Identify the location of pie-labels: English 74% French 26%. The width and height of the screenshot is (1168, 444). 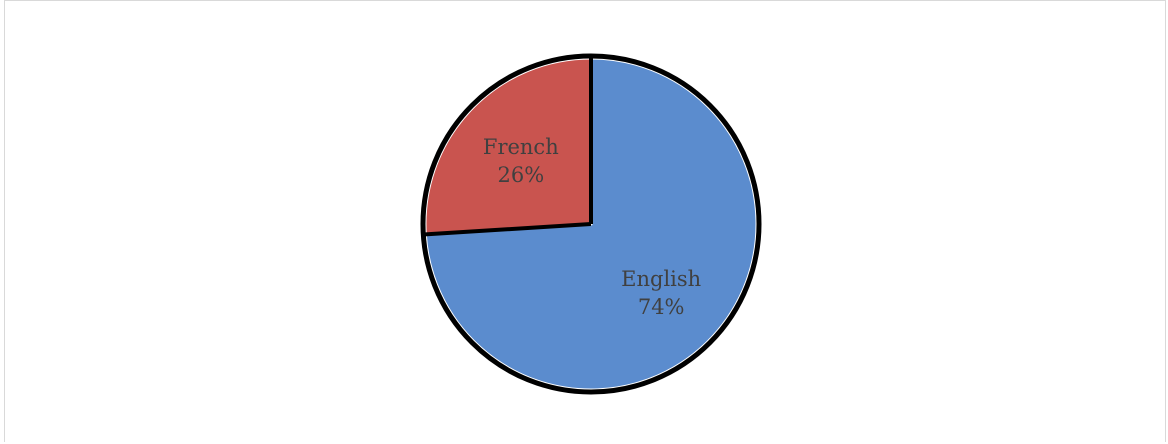
(592, 227).